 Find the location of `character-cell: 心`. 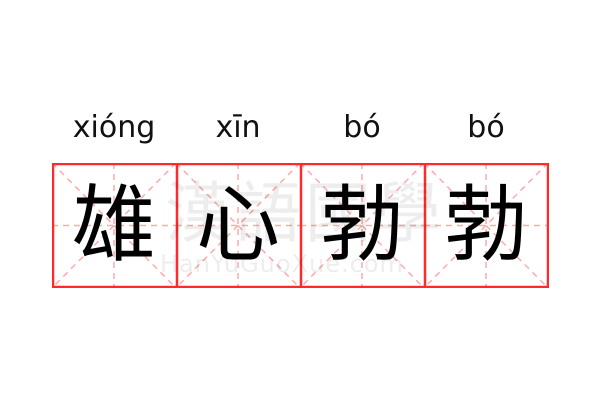

character-cell: 心 is located at coordinates (238, 225).